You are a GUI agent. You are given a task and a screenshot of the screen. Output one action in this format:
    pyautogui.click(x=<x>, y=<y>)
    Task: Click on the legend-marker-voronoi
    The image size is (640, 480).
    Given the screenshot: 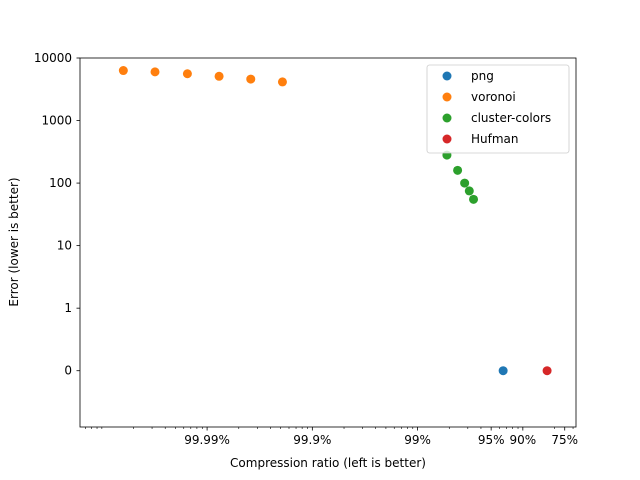 What is the action you would take?
    pyautogui.click(x=447, y=97)
    